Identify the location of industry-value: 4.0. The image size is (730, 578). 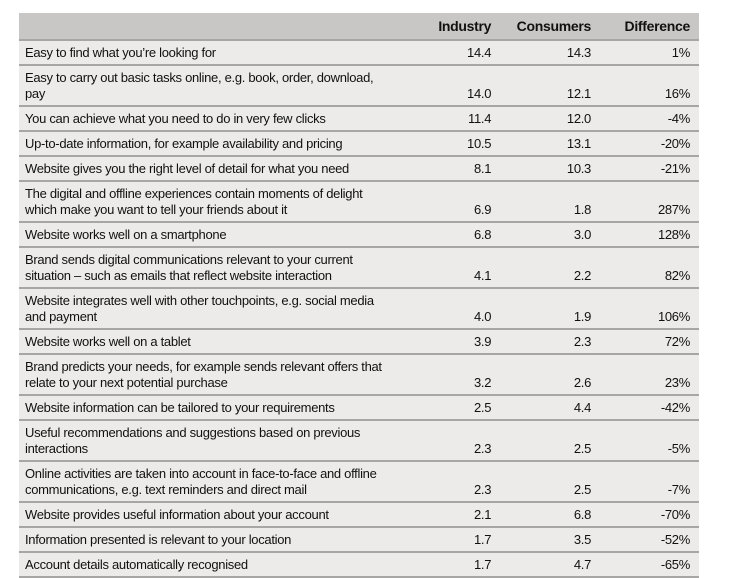
(452, 308).